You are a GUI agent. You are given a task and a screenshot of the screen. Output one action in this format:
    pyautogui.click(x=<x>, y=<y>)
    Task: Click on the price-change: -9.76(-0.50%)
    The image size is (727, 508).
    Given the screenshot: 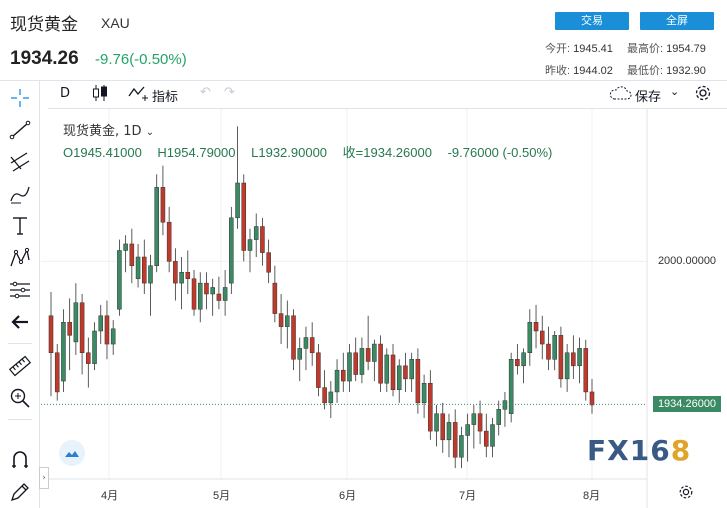 What is the action you would take?
    pyautogui.click(x=141, y=59)
    